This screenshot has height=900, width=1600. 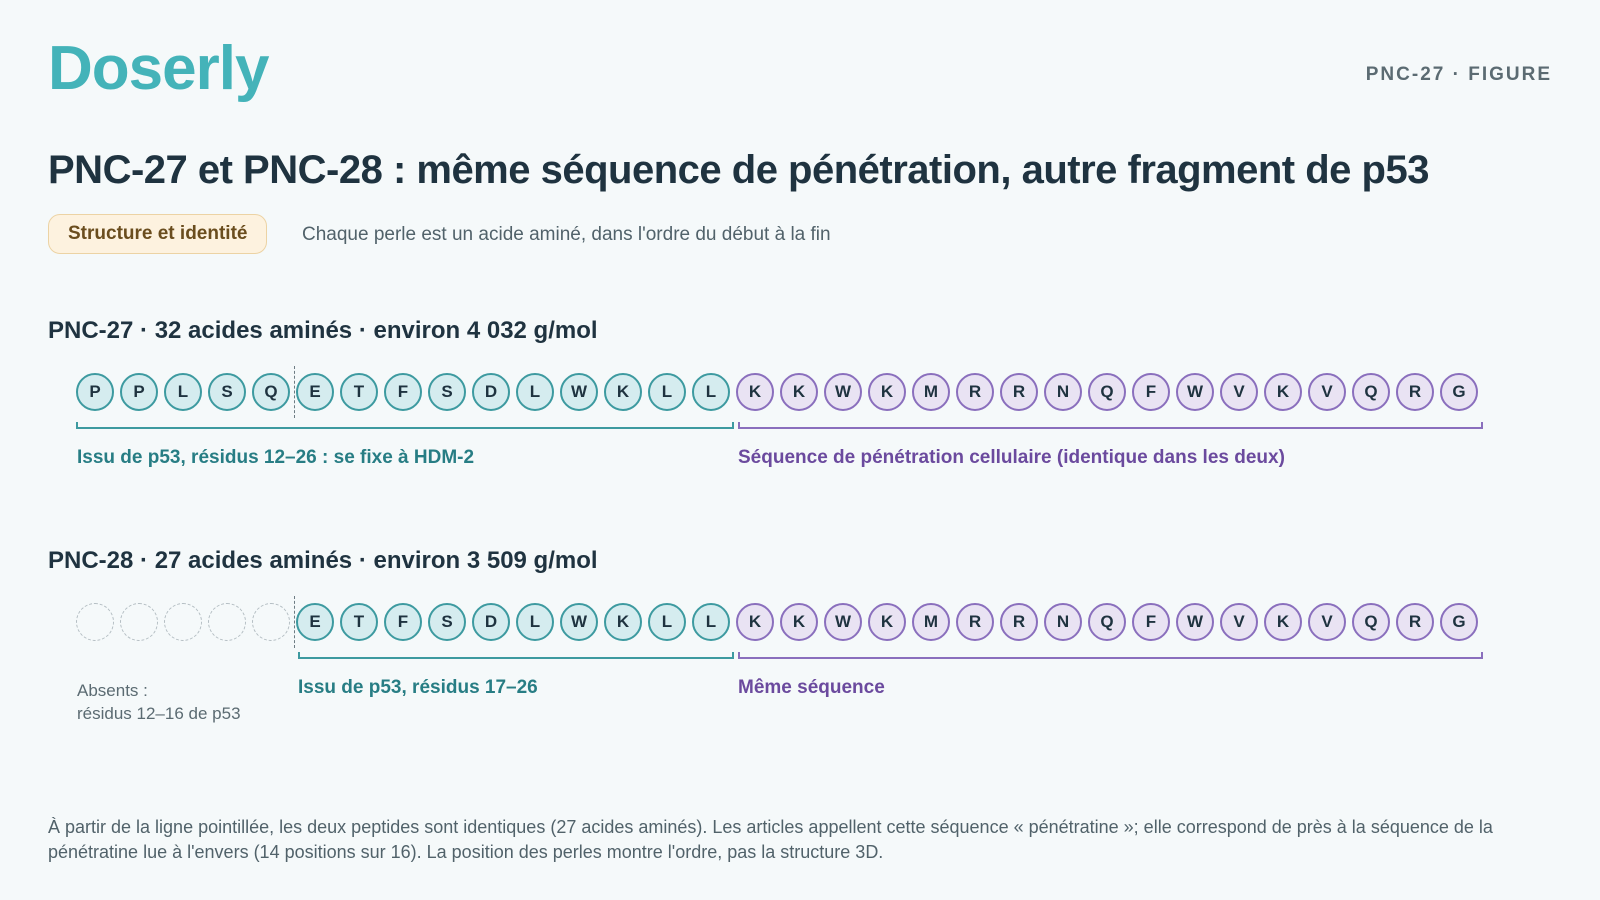 What do you see at coordinates (158, 68) in the screenshot?
I see `doserly-logo: Doserly` at bounding box center [158, 68].